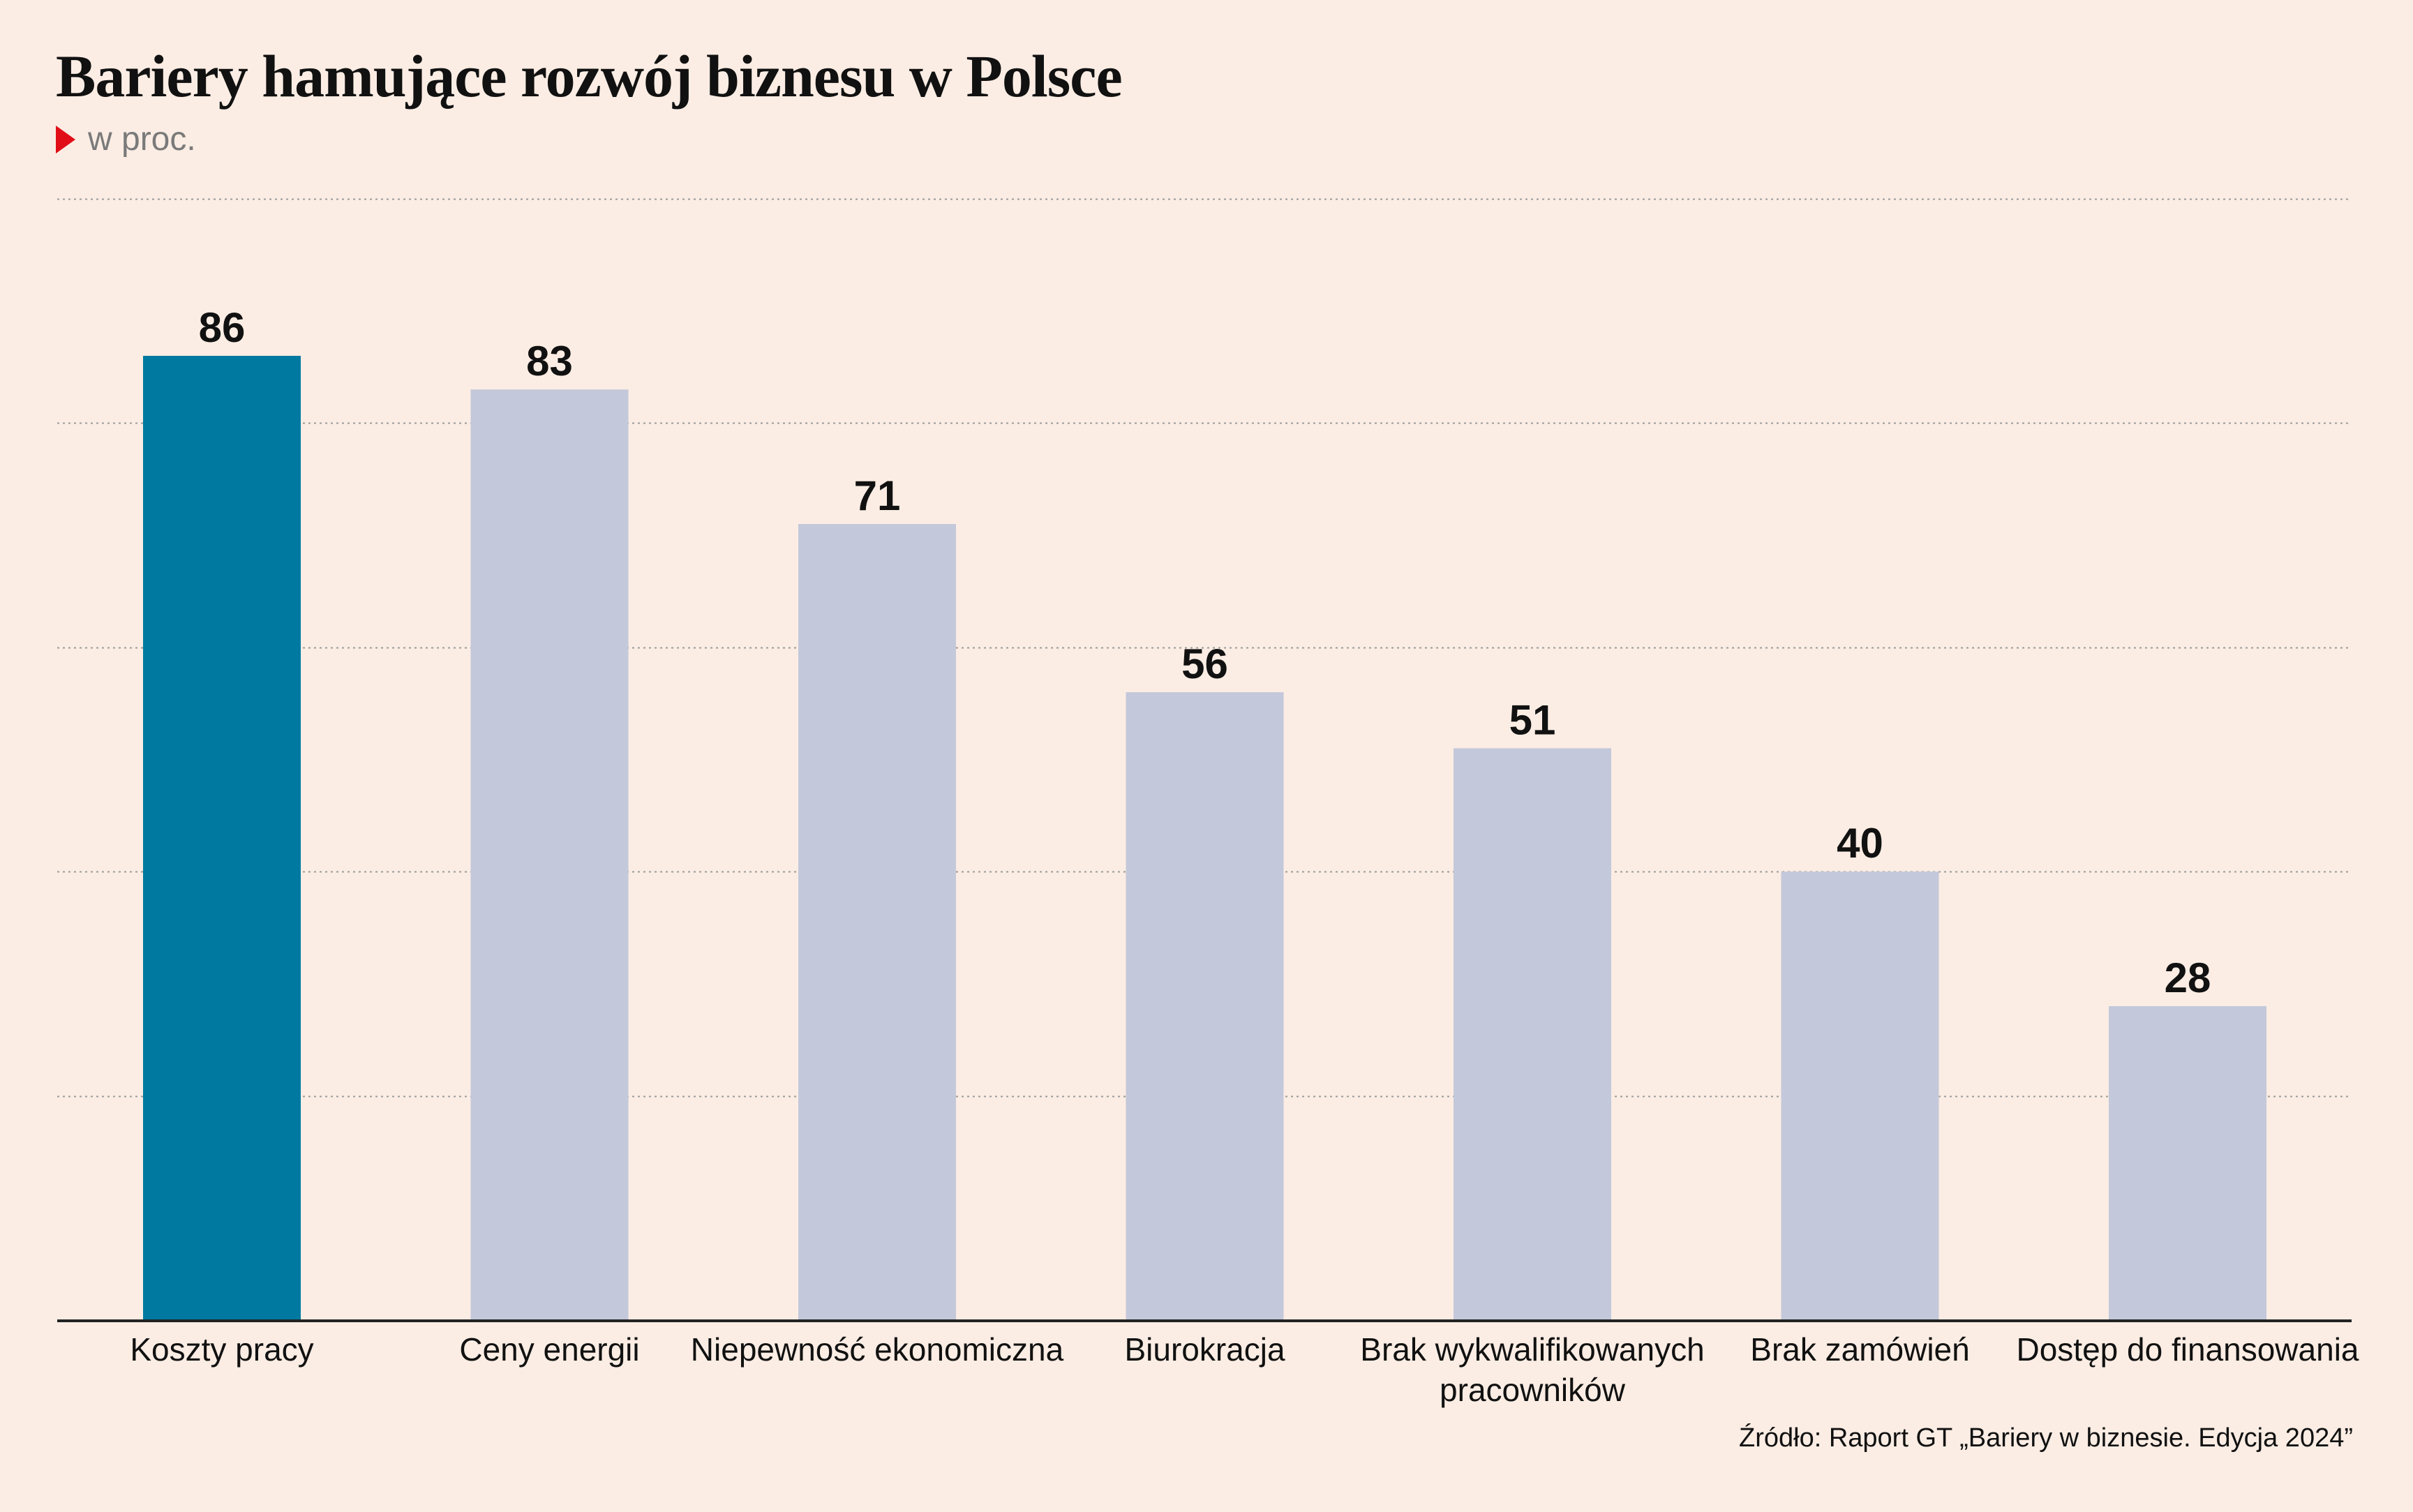 The height and width of the screenshot is (1512, 2413). I want to click on category-label: pracowników, so click(1533, 1390).